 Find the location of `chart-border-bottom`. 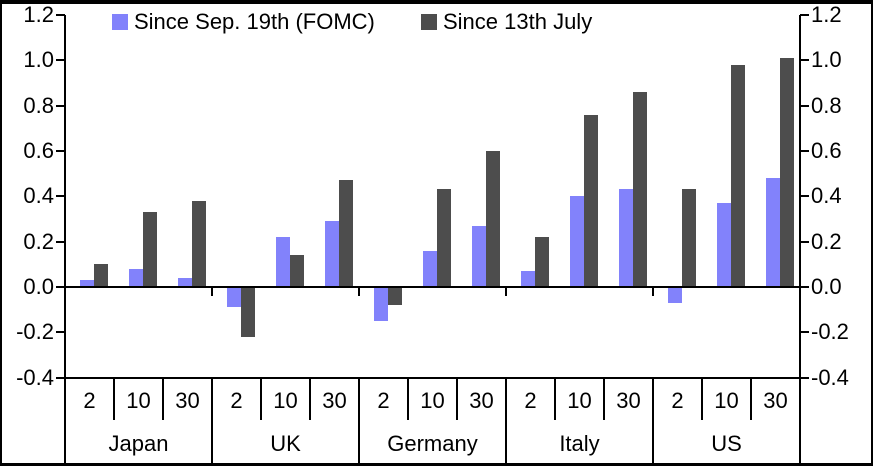

chart-border-bottom is located at coordinates (436, 464).